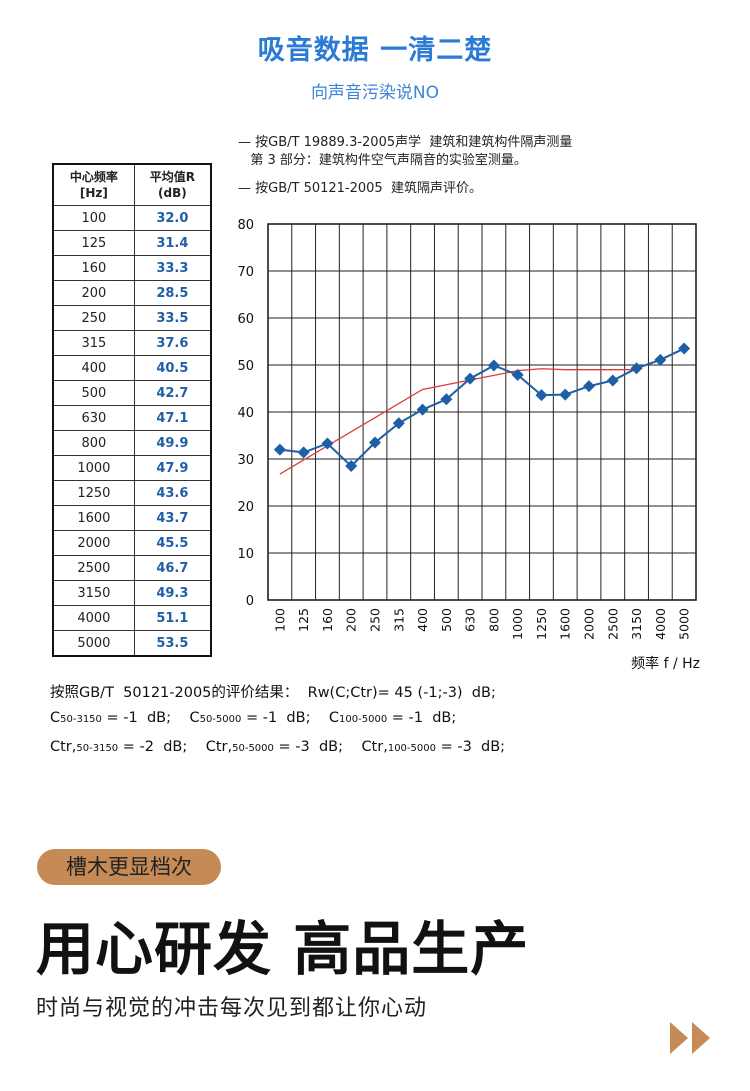 This screenshot has height=1091, width=750. What do you see at coordinates (245, 366) in the screenshot?
I see `y-tick-label: 50` at bounding box center [245, 366].